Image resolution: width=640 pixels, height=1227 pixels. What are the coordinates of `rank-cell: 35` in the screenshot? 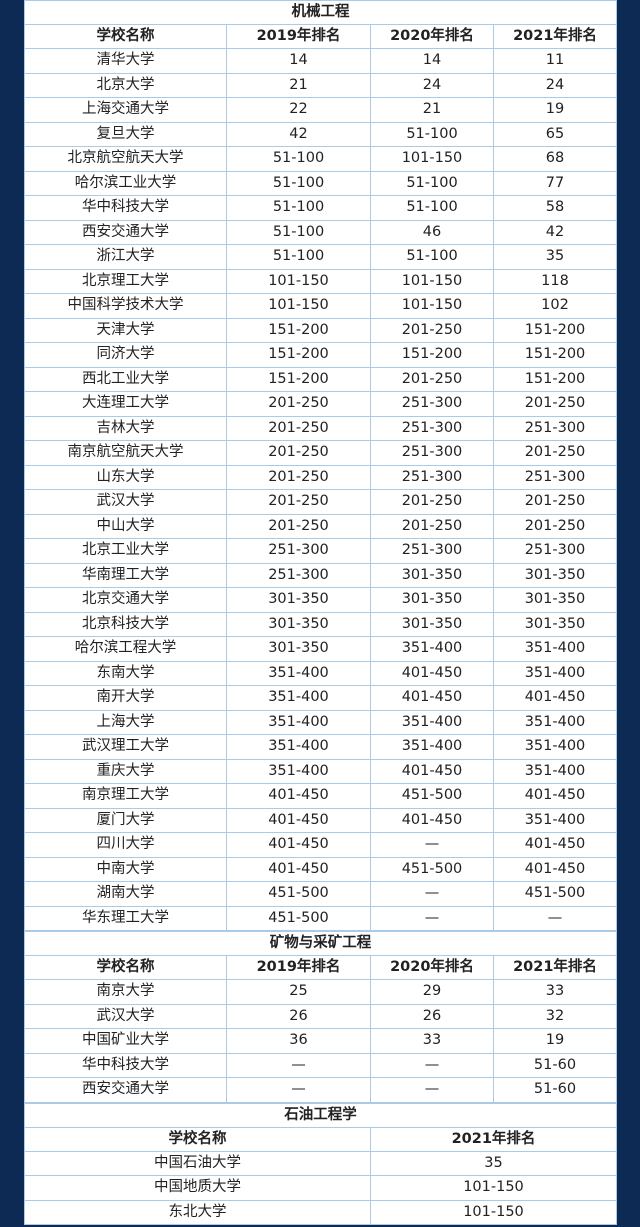 It's located at (493, 1163).